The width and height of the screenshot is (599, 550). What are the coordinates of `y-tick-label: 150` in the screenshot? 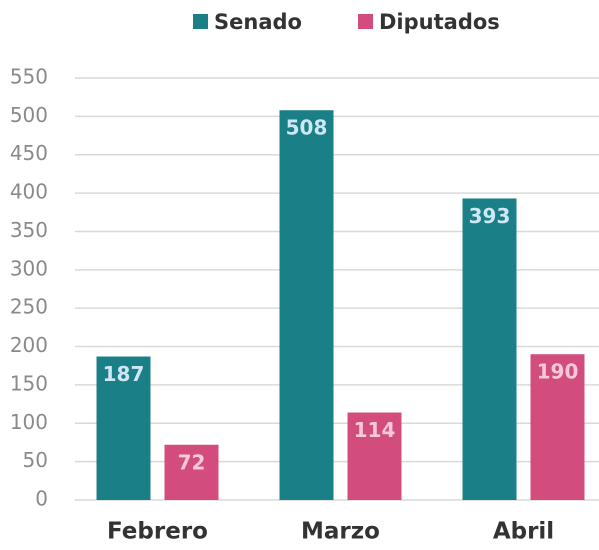 It's located at (29, 383).